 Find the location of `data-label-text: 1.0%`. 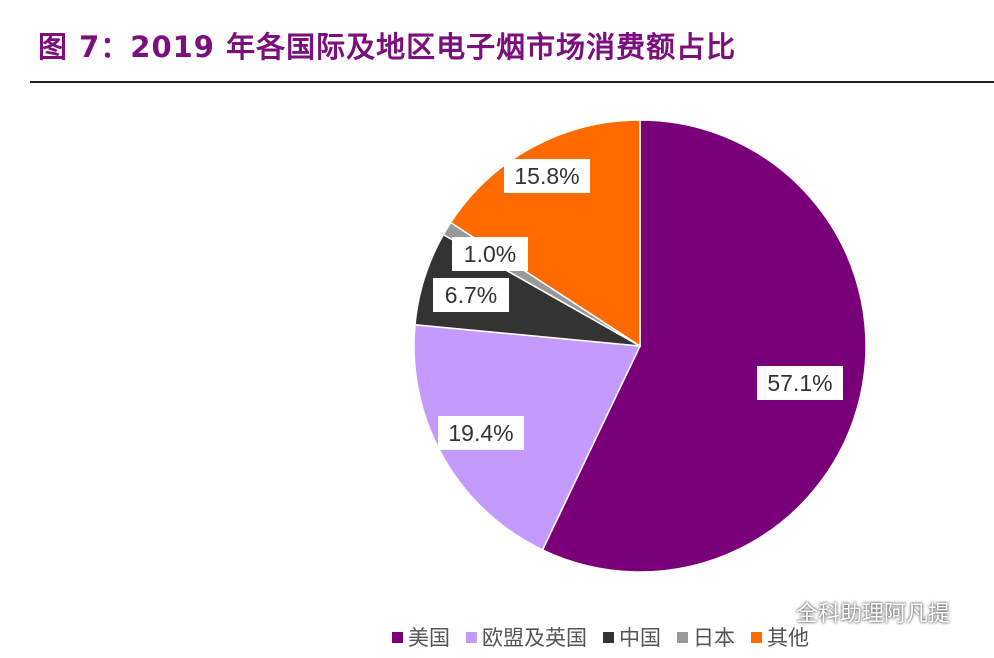

data-label-text: 1.0% is located at coordinates (490, 254).